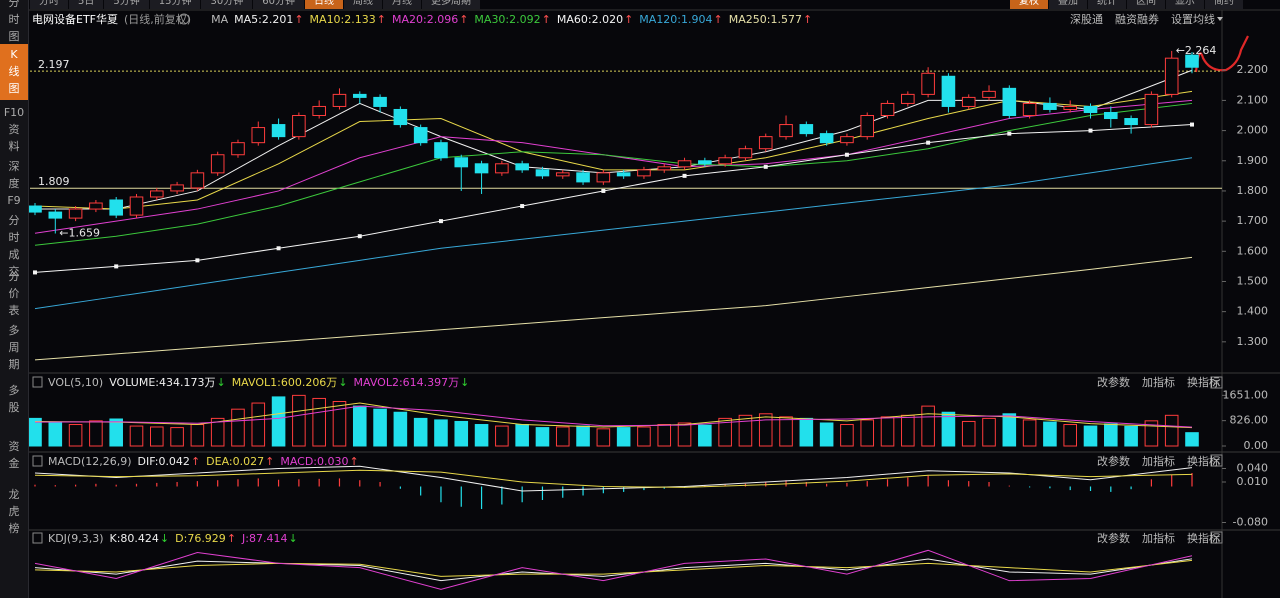 This screenshot has width=1280, height=598. I want to click on sidebar-item: F10 资料, so click(14, 129).